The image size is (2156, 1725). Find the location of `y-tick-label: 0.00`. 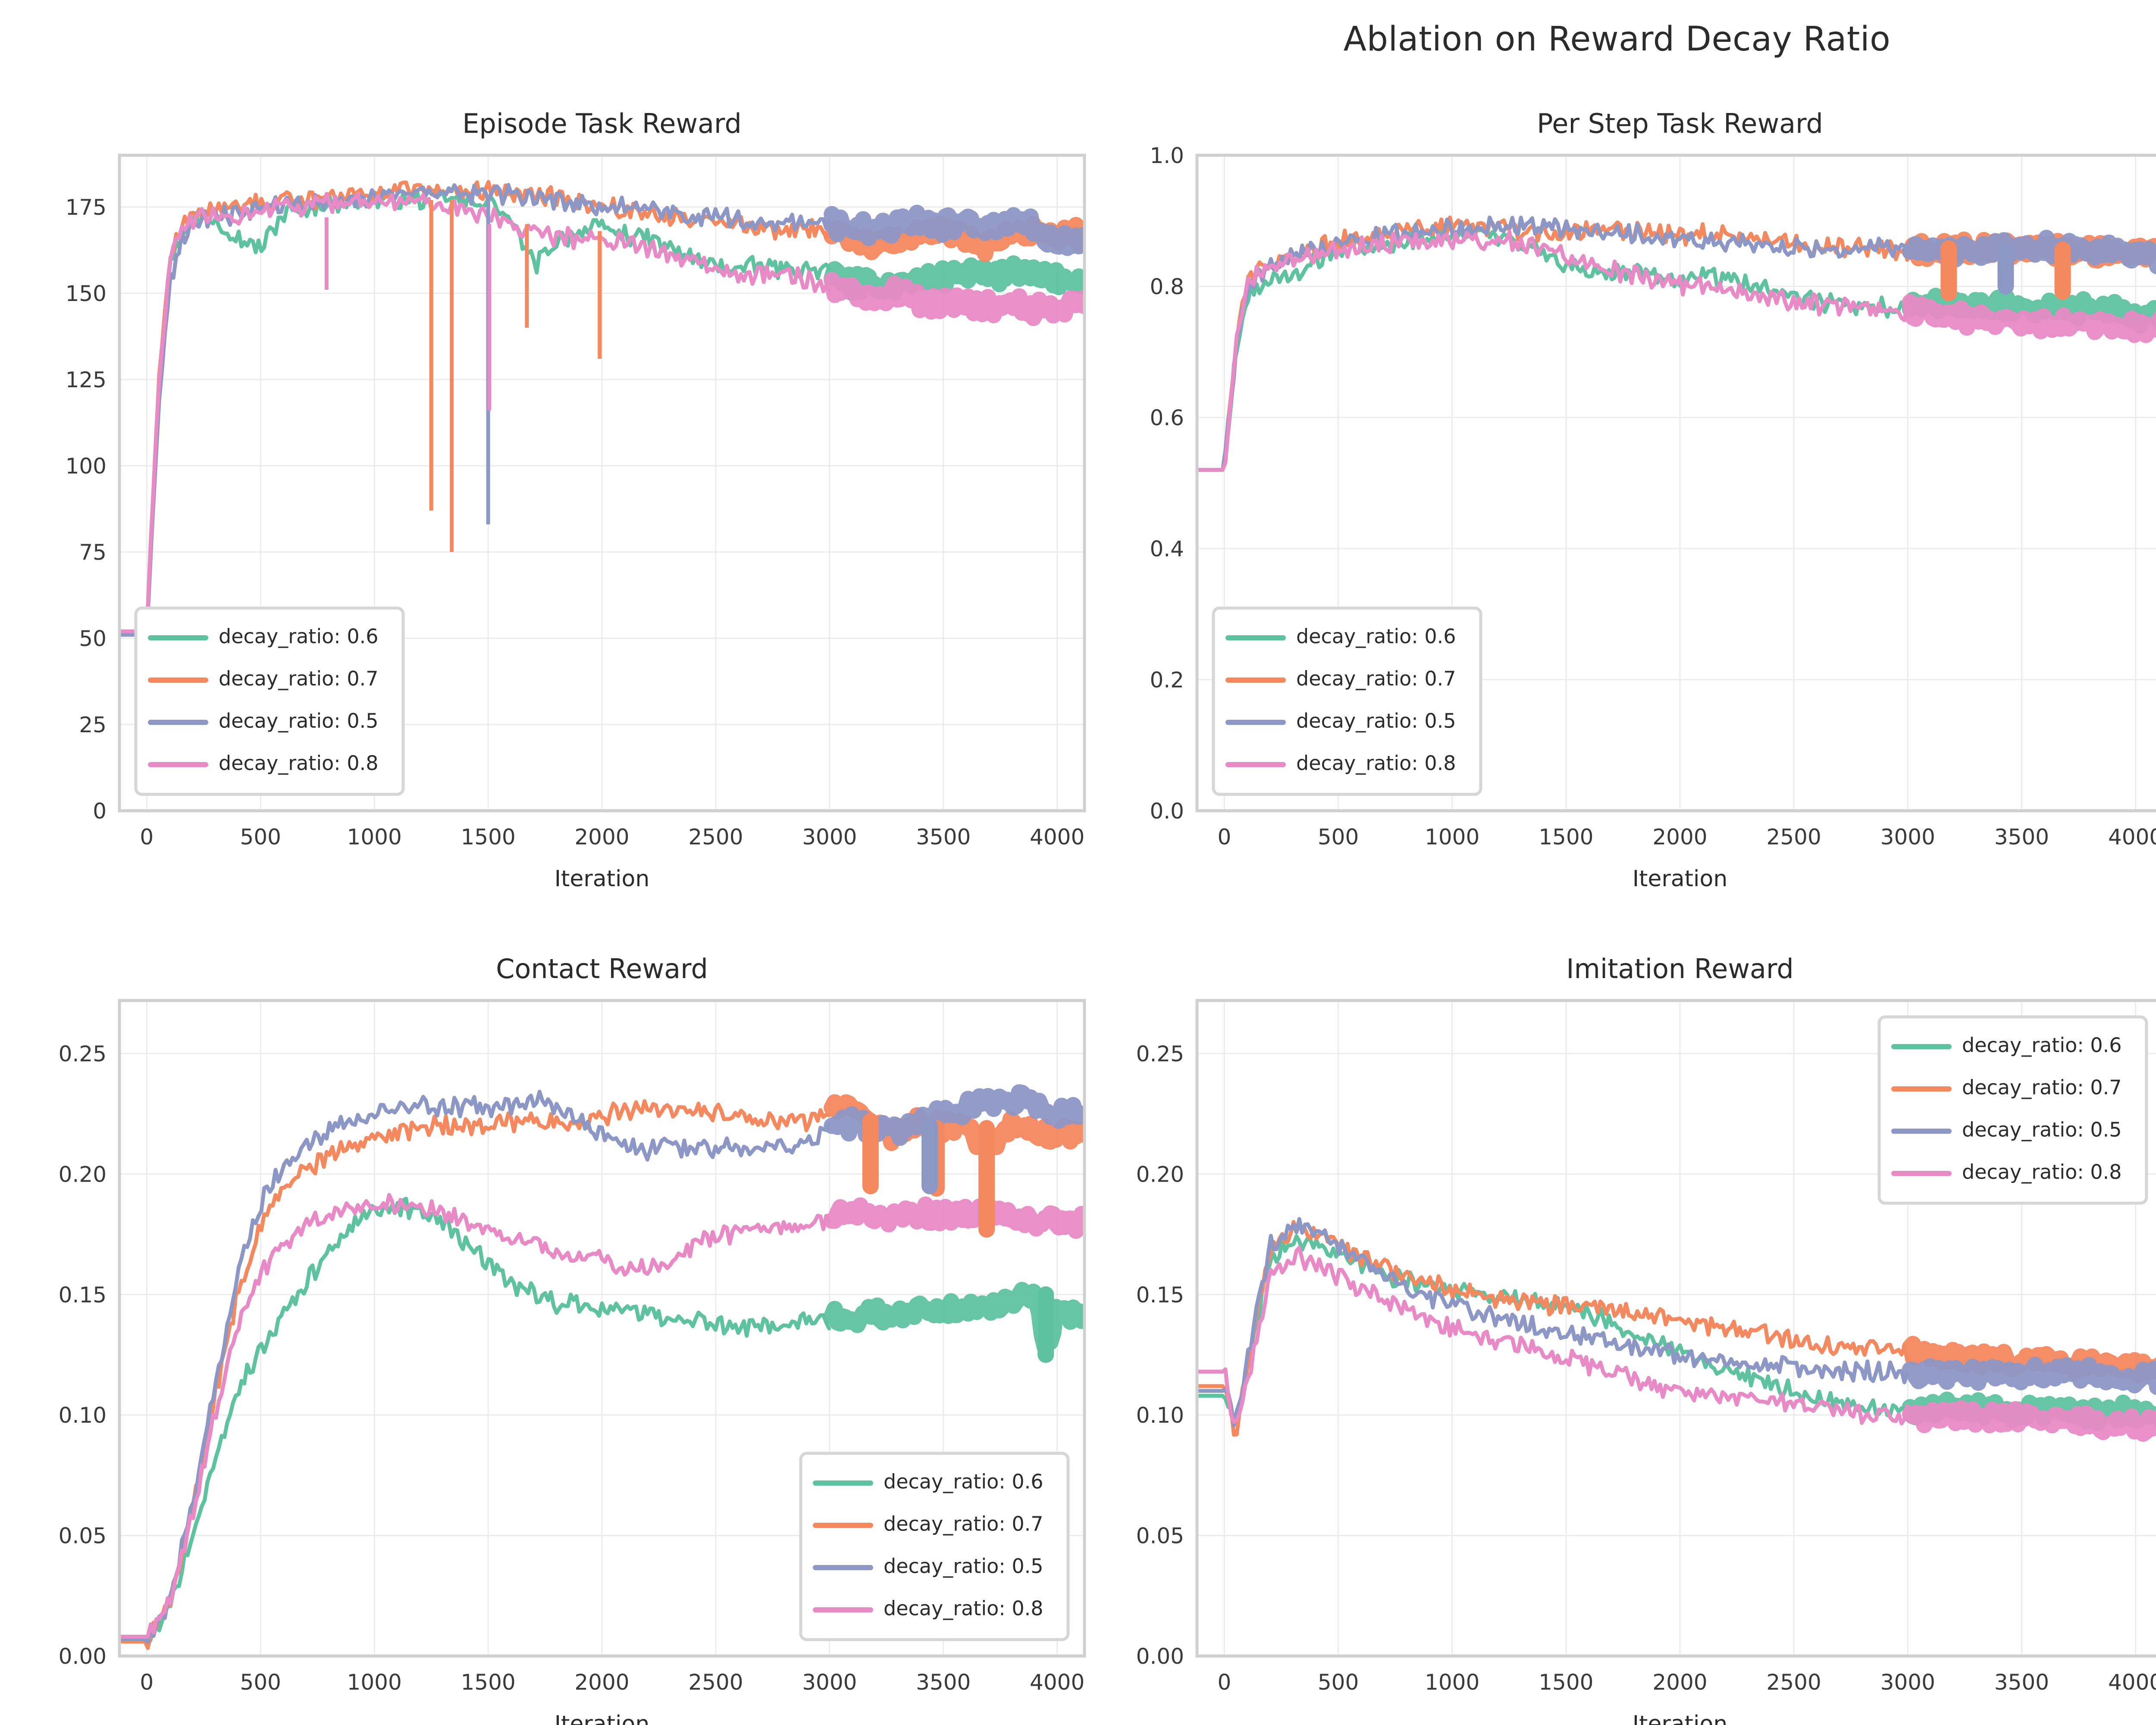

y-tick-label: 0.00 is located at coordinates (1160, 1656).